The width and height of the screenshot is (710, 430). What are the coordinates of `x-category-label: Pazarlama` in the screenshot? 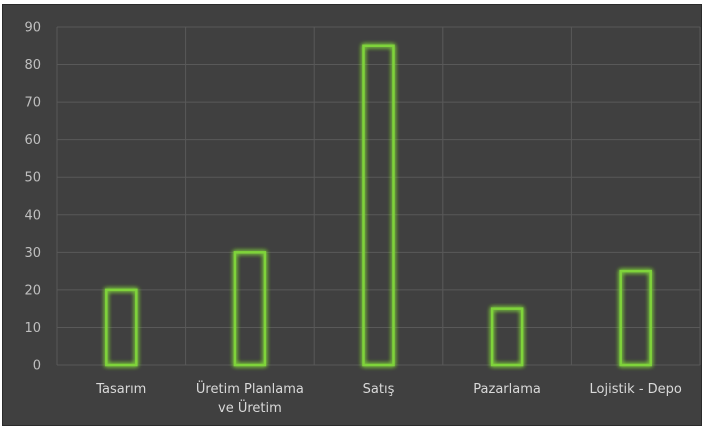 It's located at (507, 389).